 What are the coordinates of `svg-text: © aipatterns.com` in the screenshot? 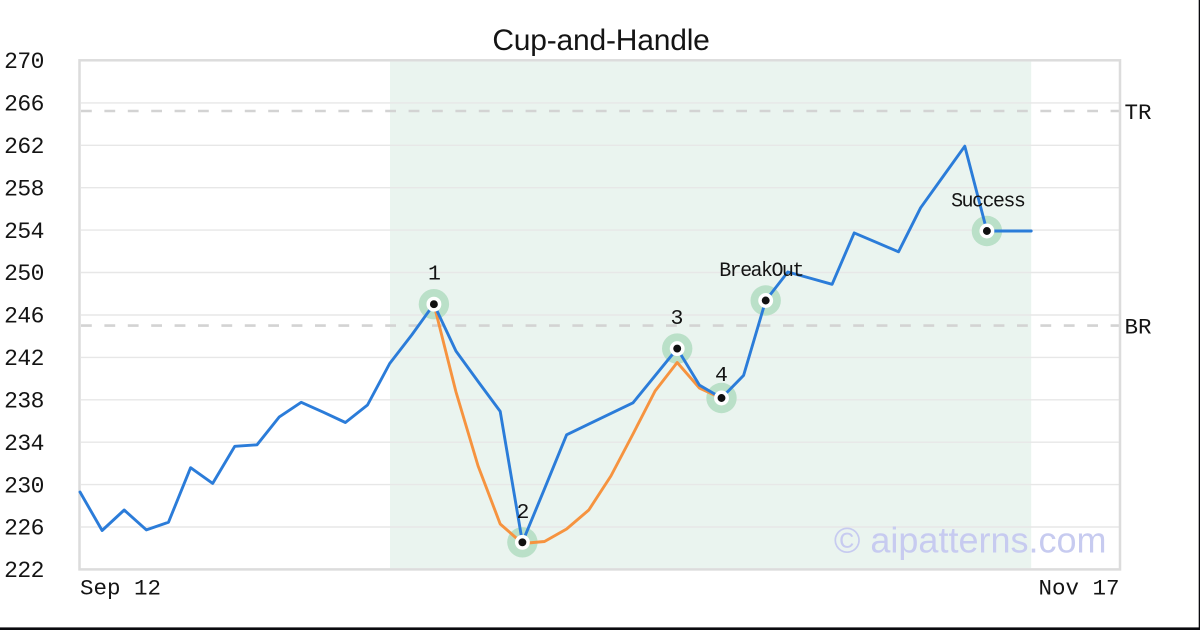 It's located at (970, 540).